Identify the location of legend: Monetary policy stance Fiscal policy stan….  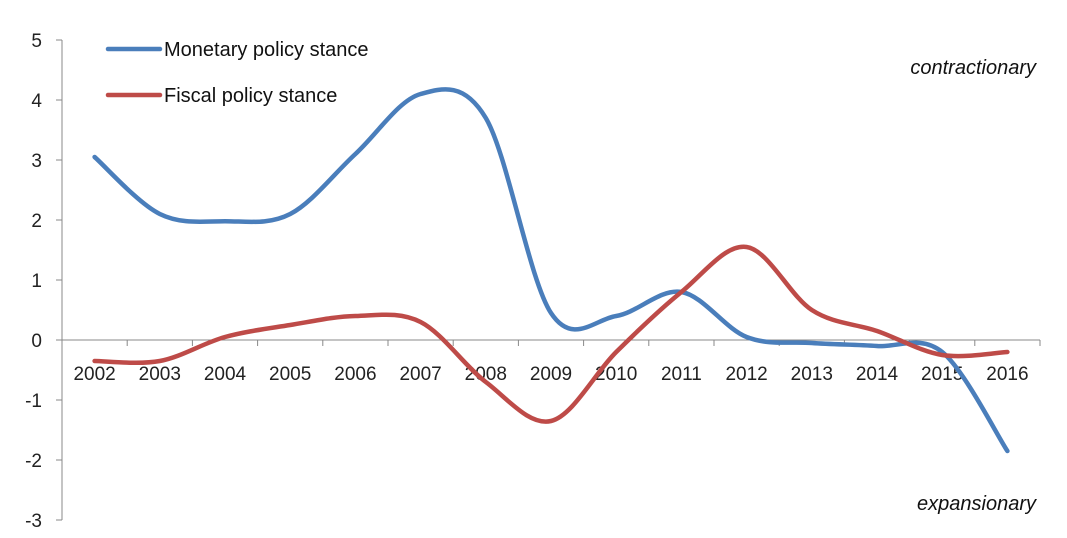
(237, 73).